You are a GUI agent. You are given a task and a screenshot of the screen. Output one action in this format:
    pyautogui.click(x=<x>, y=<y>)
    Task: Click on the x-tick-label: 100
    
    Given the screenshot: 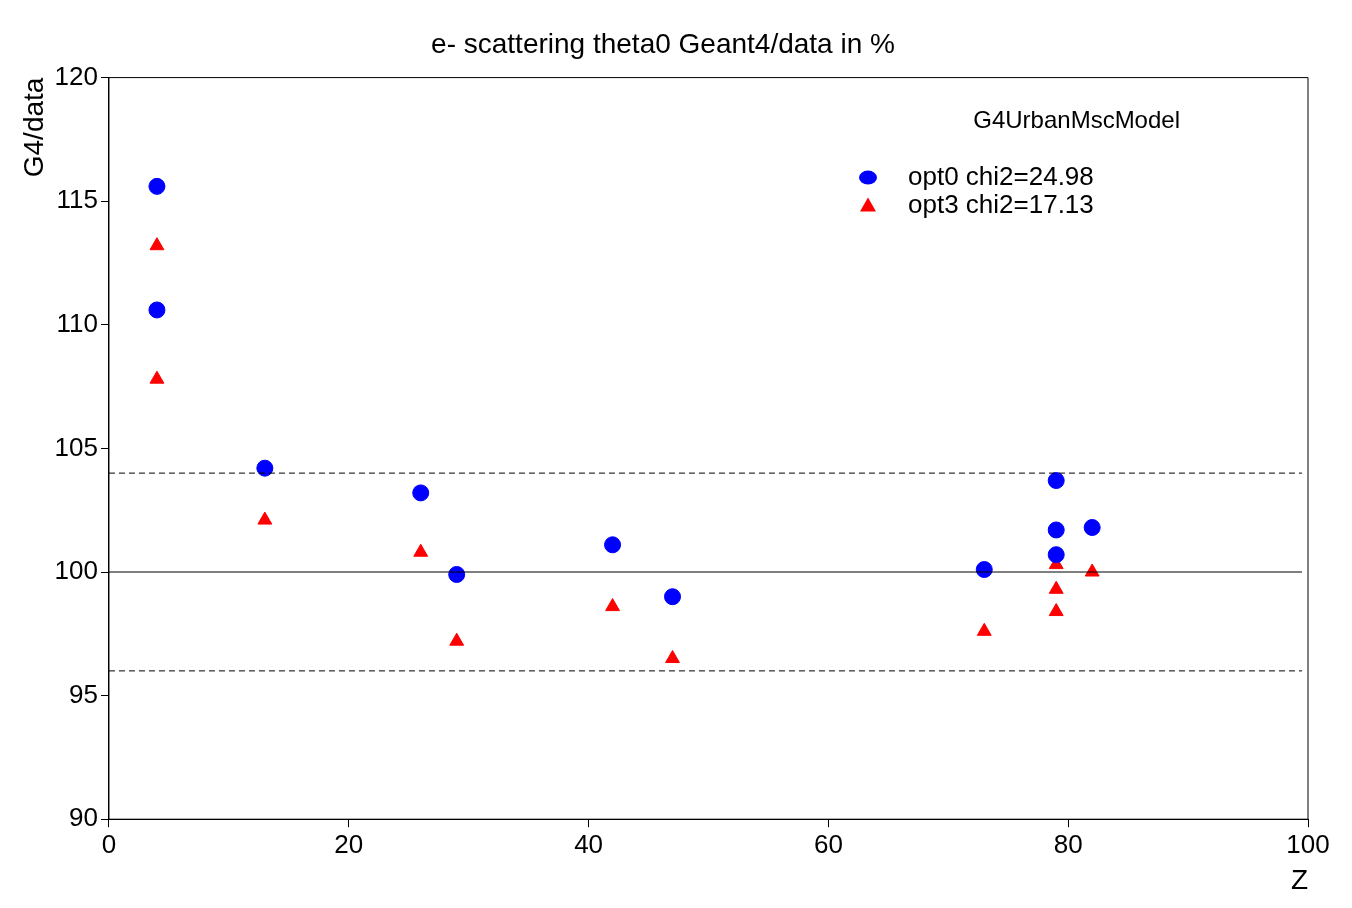 What is the action you would take?
    pyautogui.click(x=1308, y=843)
    